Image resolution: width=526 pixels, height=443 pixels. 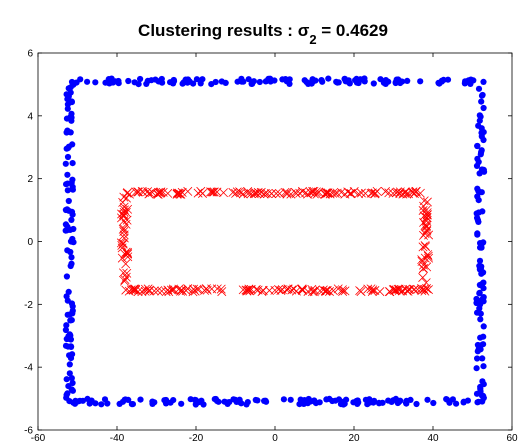 What do you see at coordinates (352, 30) in the screenshot?
I see `chart-title-suffix: = 0.4629` at bounding box center [352, 30].